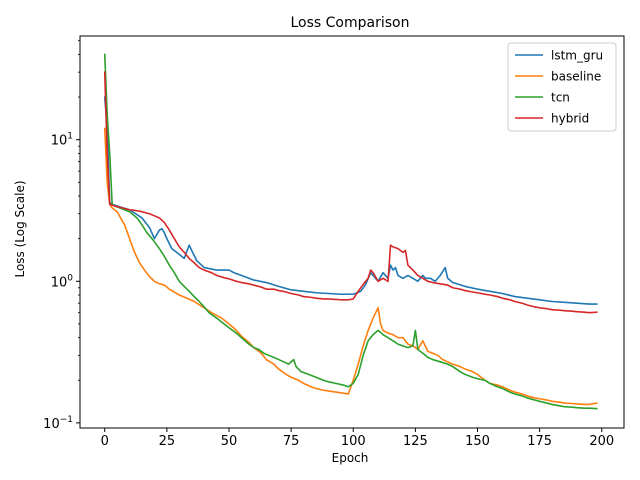 The width and height of the screenshot is (640, 480). I want to click on legend-label: lstm_gru, so click(577, 56).